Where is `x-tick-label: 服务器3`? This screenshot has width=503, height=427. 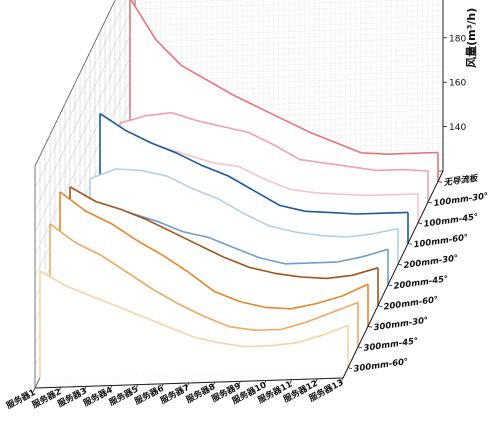
x-tick-label: 服务器3 is located at coordinates (72, 397).